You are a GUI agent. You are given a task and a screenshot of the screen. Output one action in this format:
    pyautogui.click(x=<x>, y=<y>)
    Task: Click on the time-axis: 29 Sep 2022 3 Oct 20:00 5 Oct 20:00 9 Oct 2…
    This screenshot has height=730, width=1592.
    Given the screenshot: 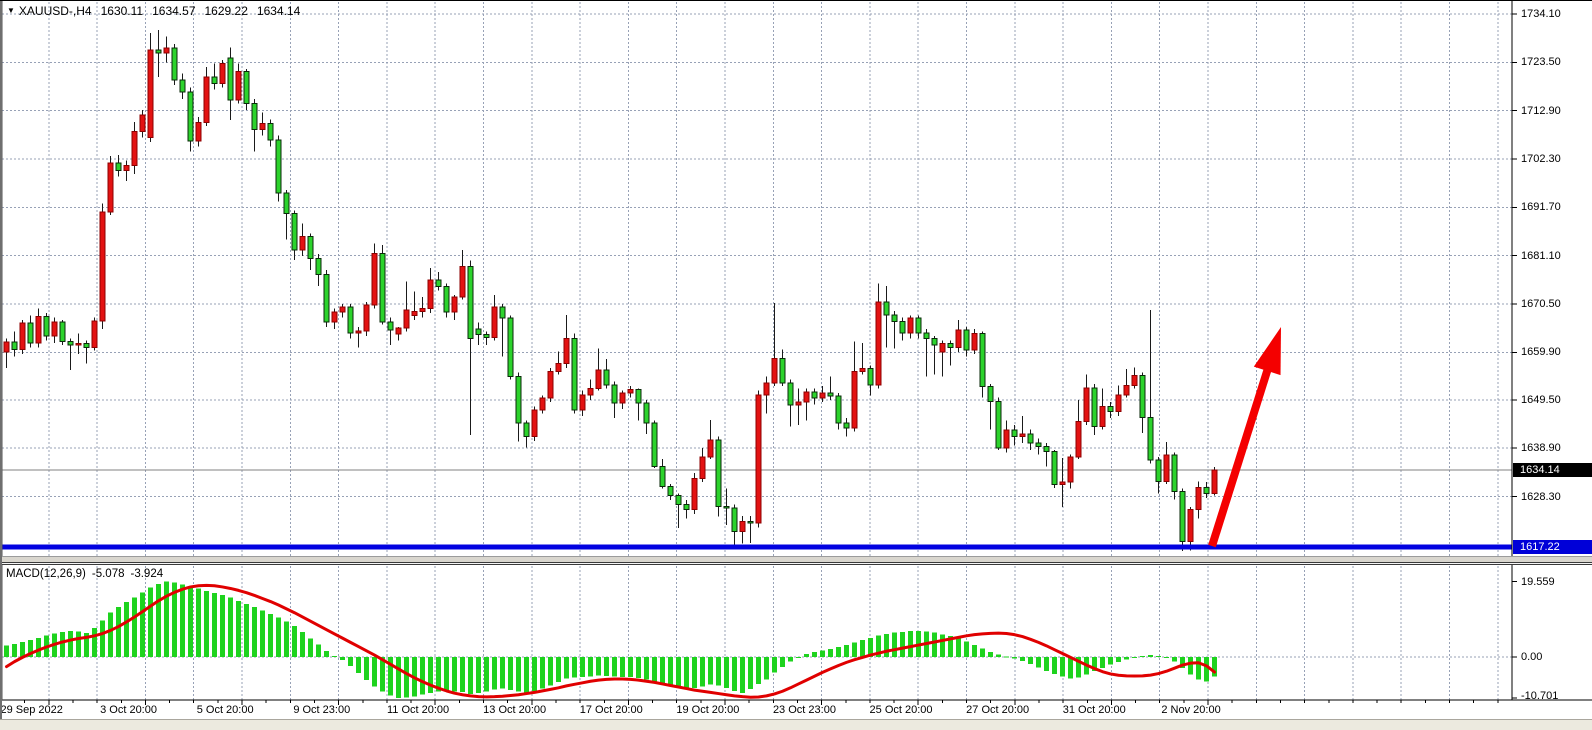 What is the action you would take?
    pyautogui.click(x=796, y=709)
    